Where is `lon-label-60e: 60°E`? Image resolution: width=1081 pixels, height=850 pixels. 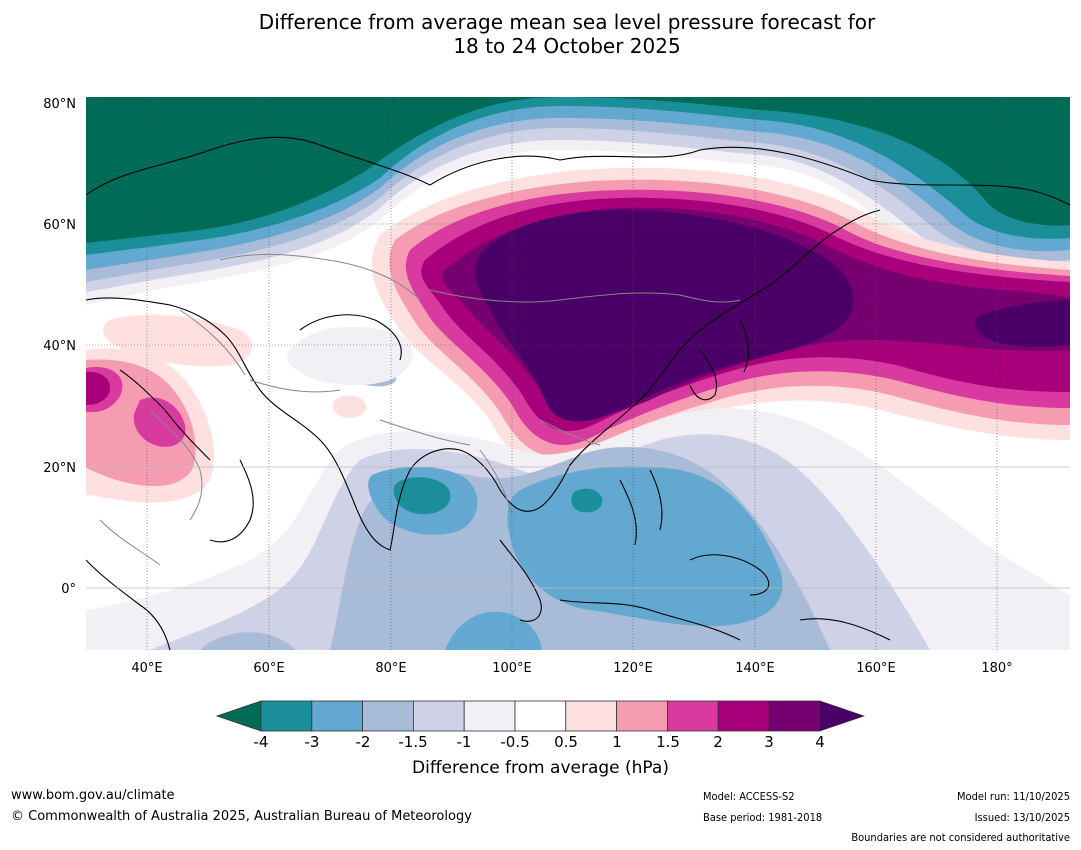
lon-label-60e: 60°E is located at coordinates (268, 668).